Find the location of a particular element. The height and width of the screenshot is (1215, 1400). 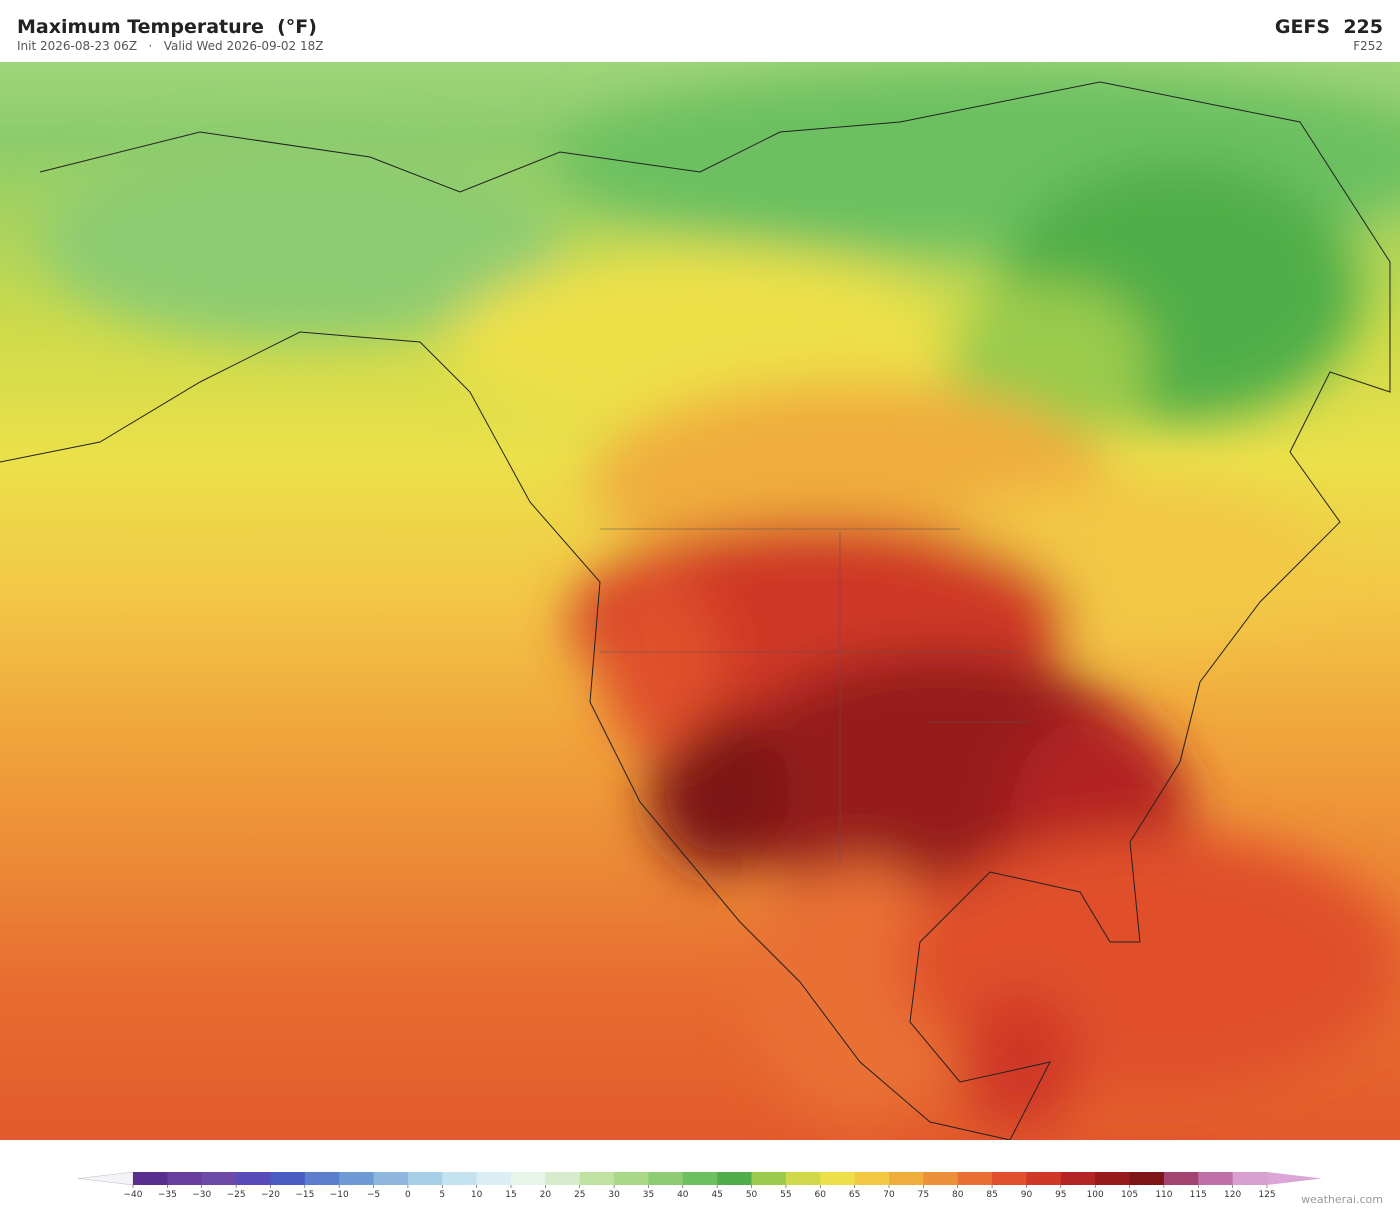

tick-label: 100 is located at coordinates (1095, 1195).